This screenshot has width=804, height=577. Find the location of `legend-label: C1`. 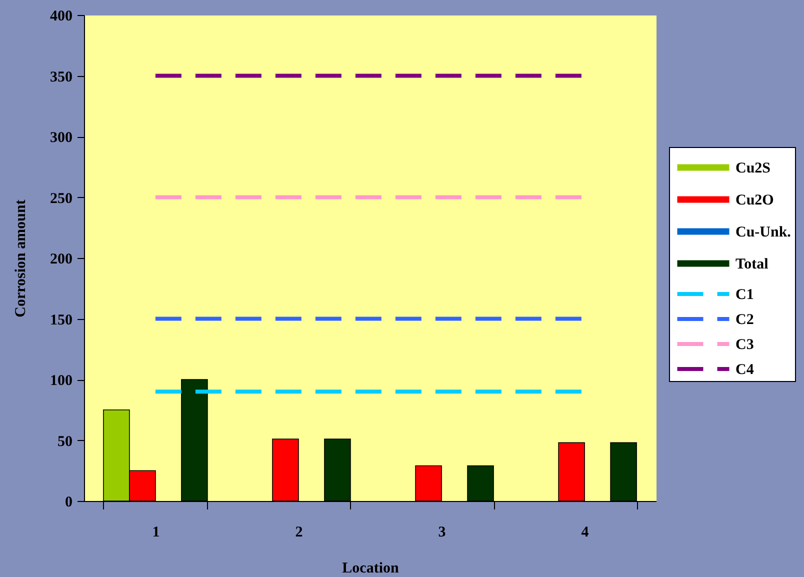

legend-label: C1 is located at coordinates (745, 295).